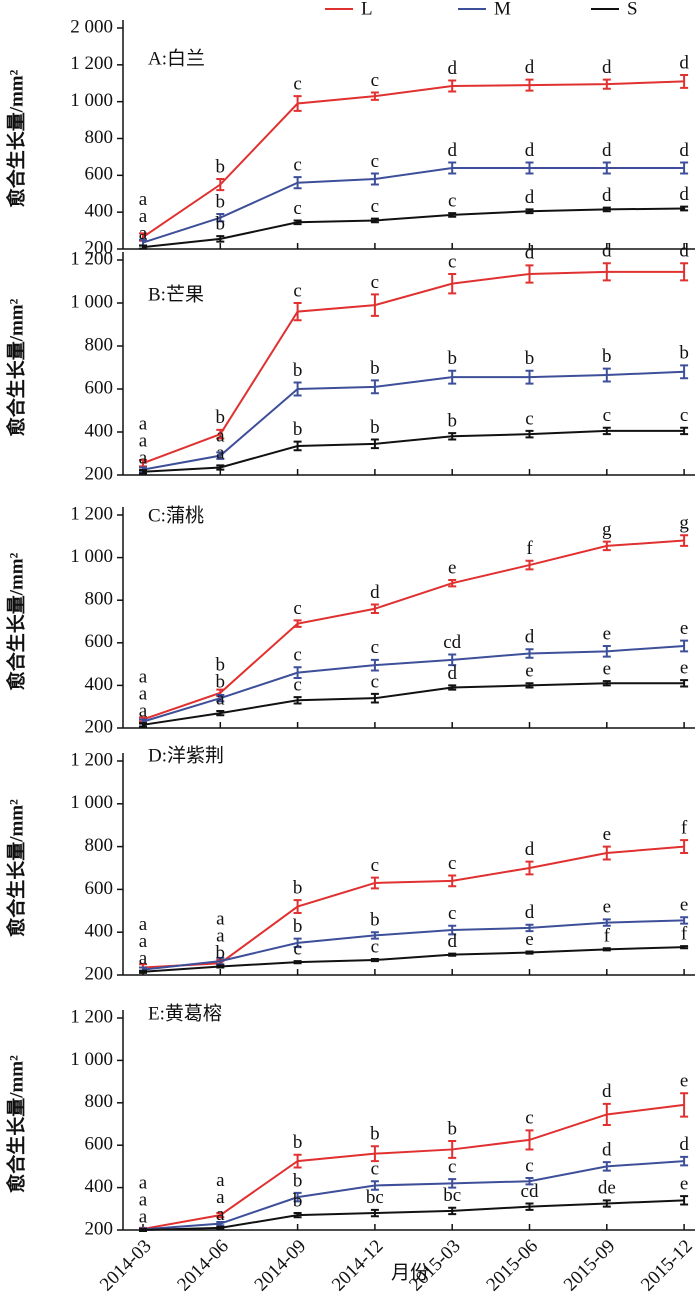 The height and width of the screenshot is (1292, 700). I want to click on y-tick-label: 600, so click(99, 1144).